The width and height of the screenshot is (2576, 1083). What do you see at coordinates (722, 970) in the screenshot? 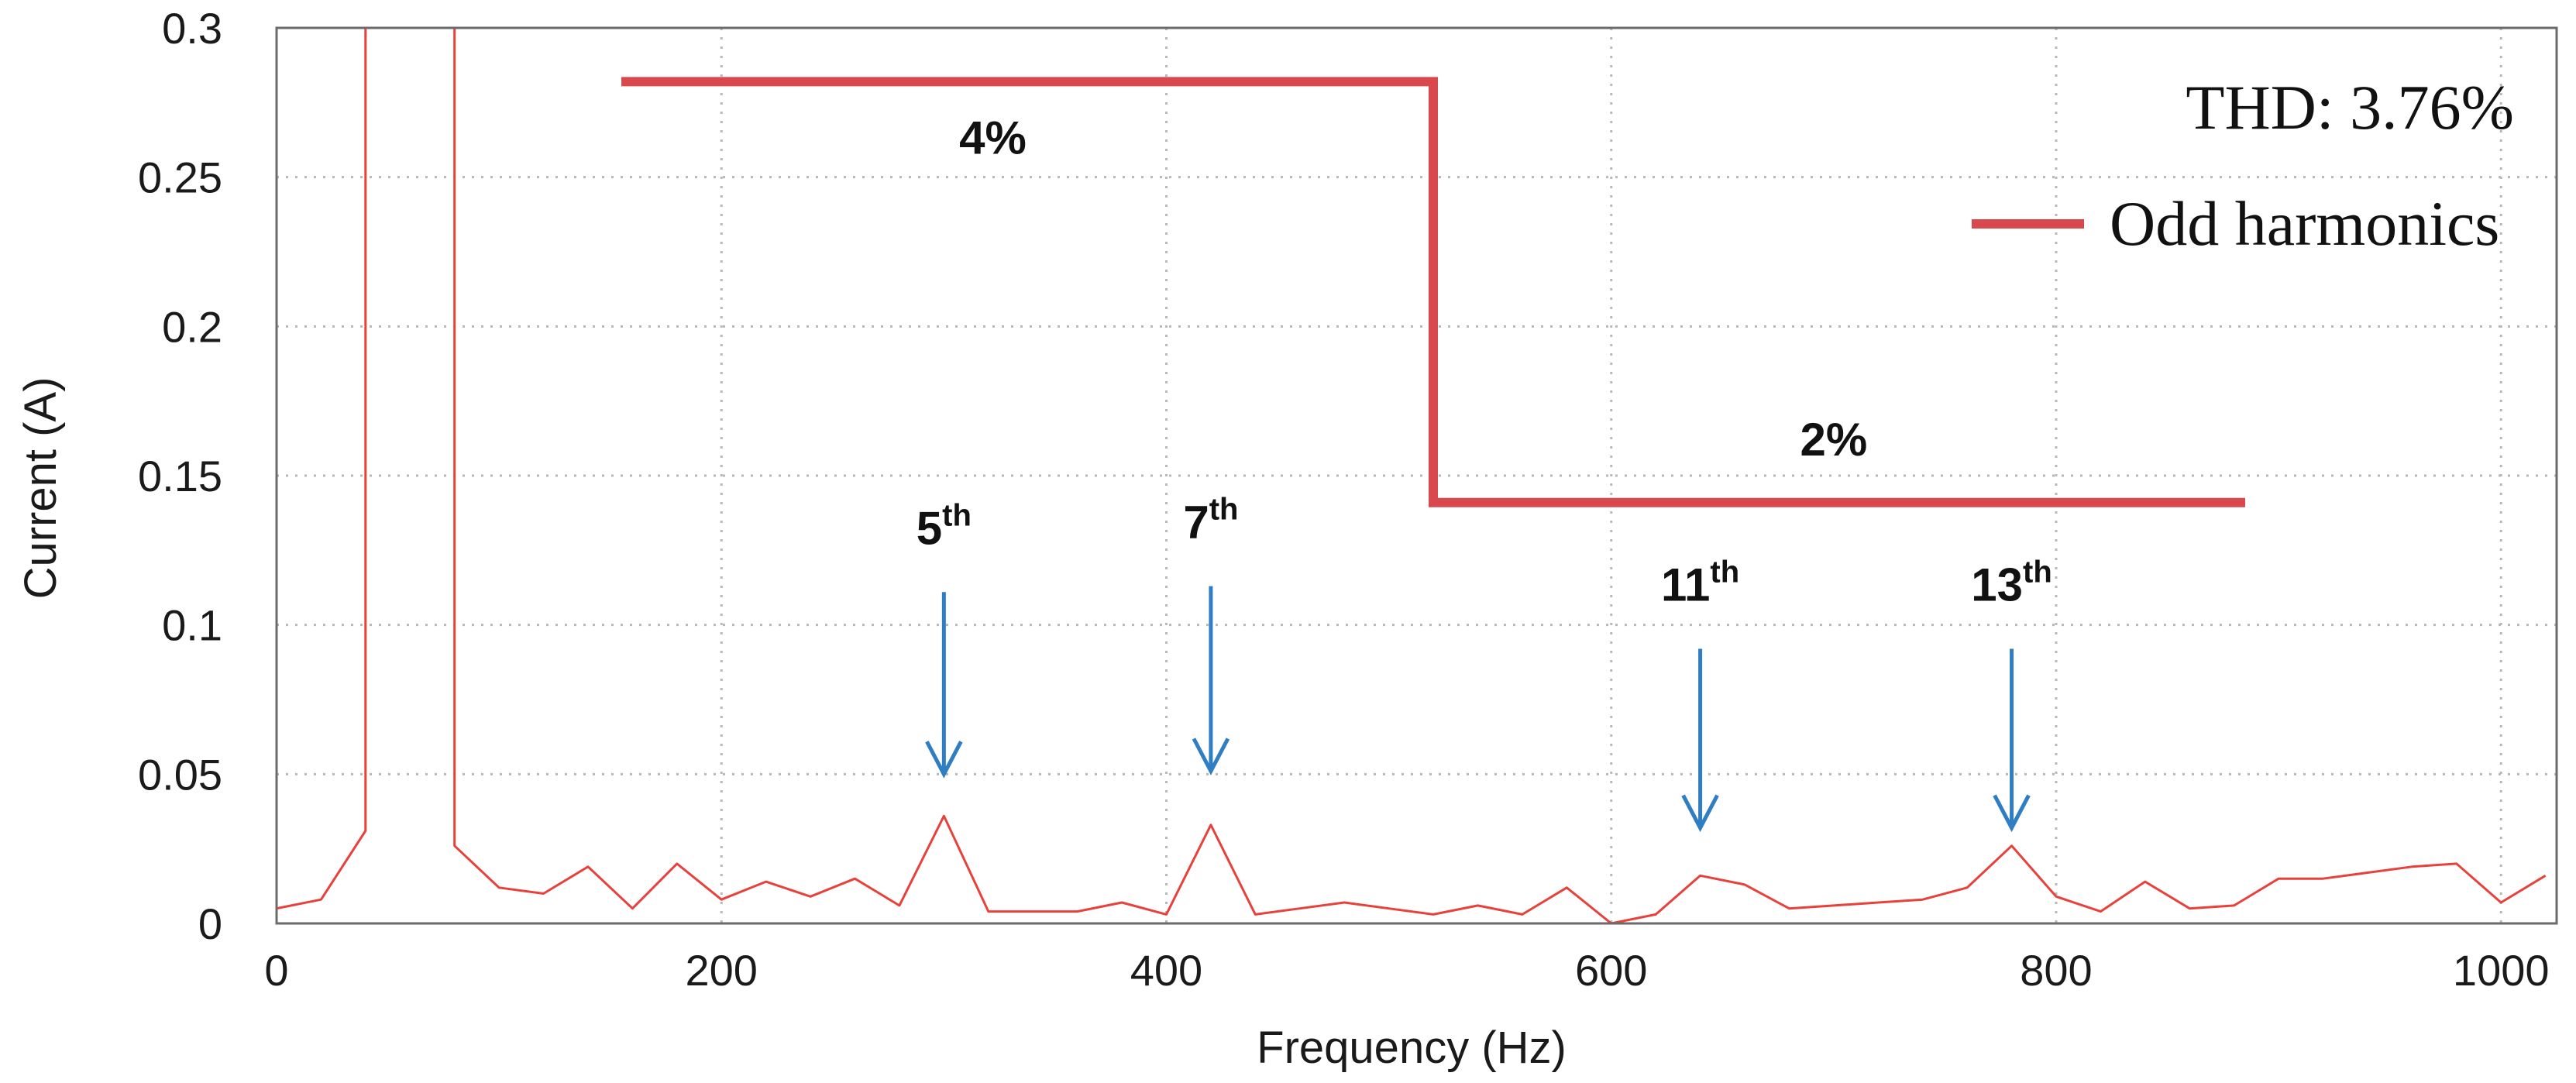
I see `x-tick-label: 200` at bounding box center [722, 970].